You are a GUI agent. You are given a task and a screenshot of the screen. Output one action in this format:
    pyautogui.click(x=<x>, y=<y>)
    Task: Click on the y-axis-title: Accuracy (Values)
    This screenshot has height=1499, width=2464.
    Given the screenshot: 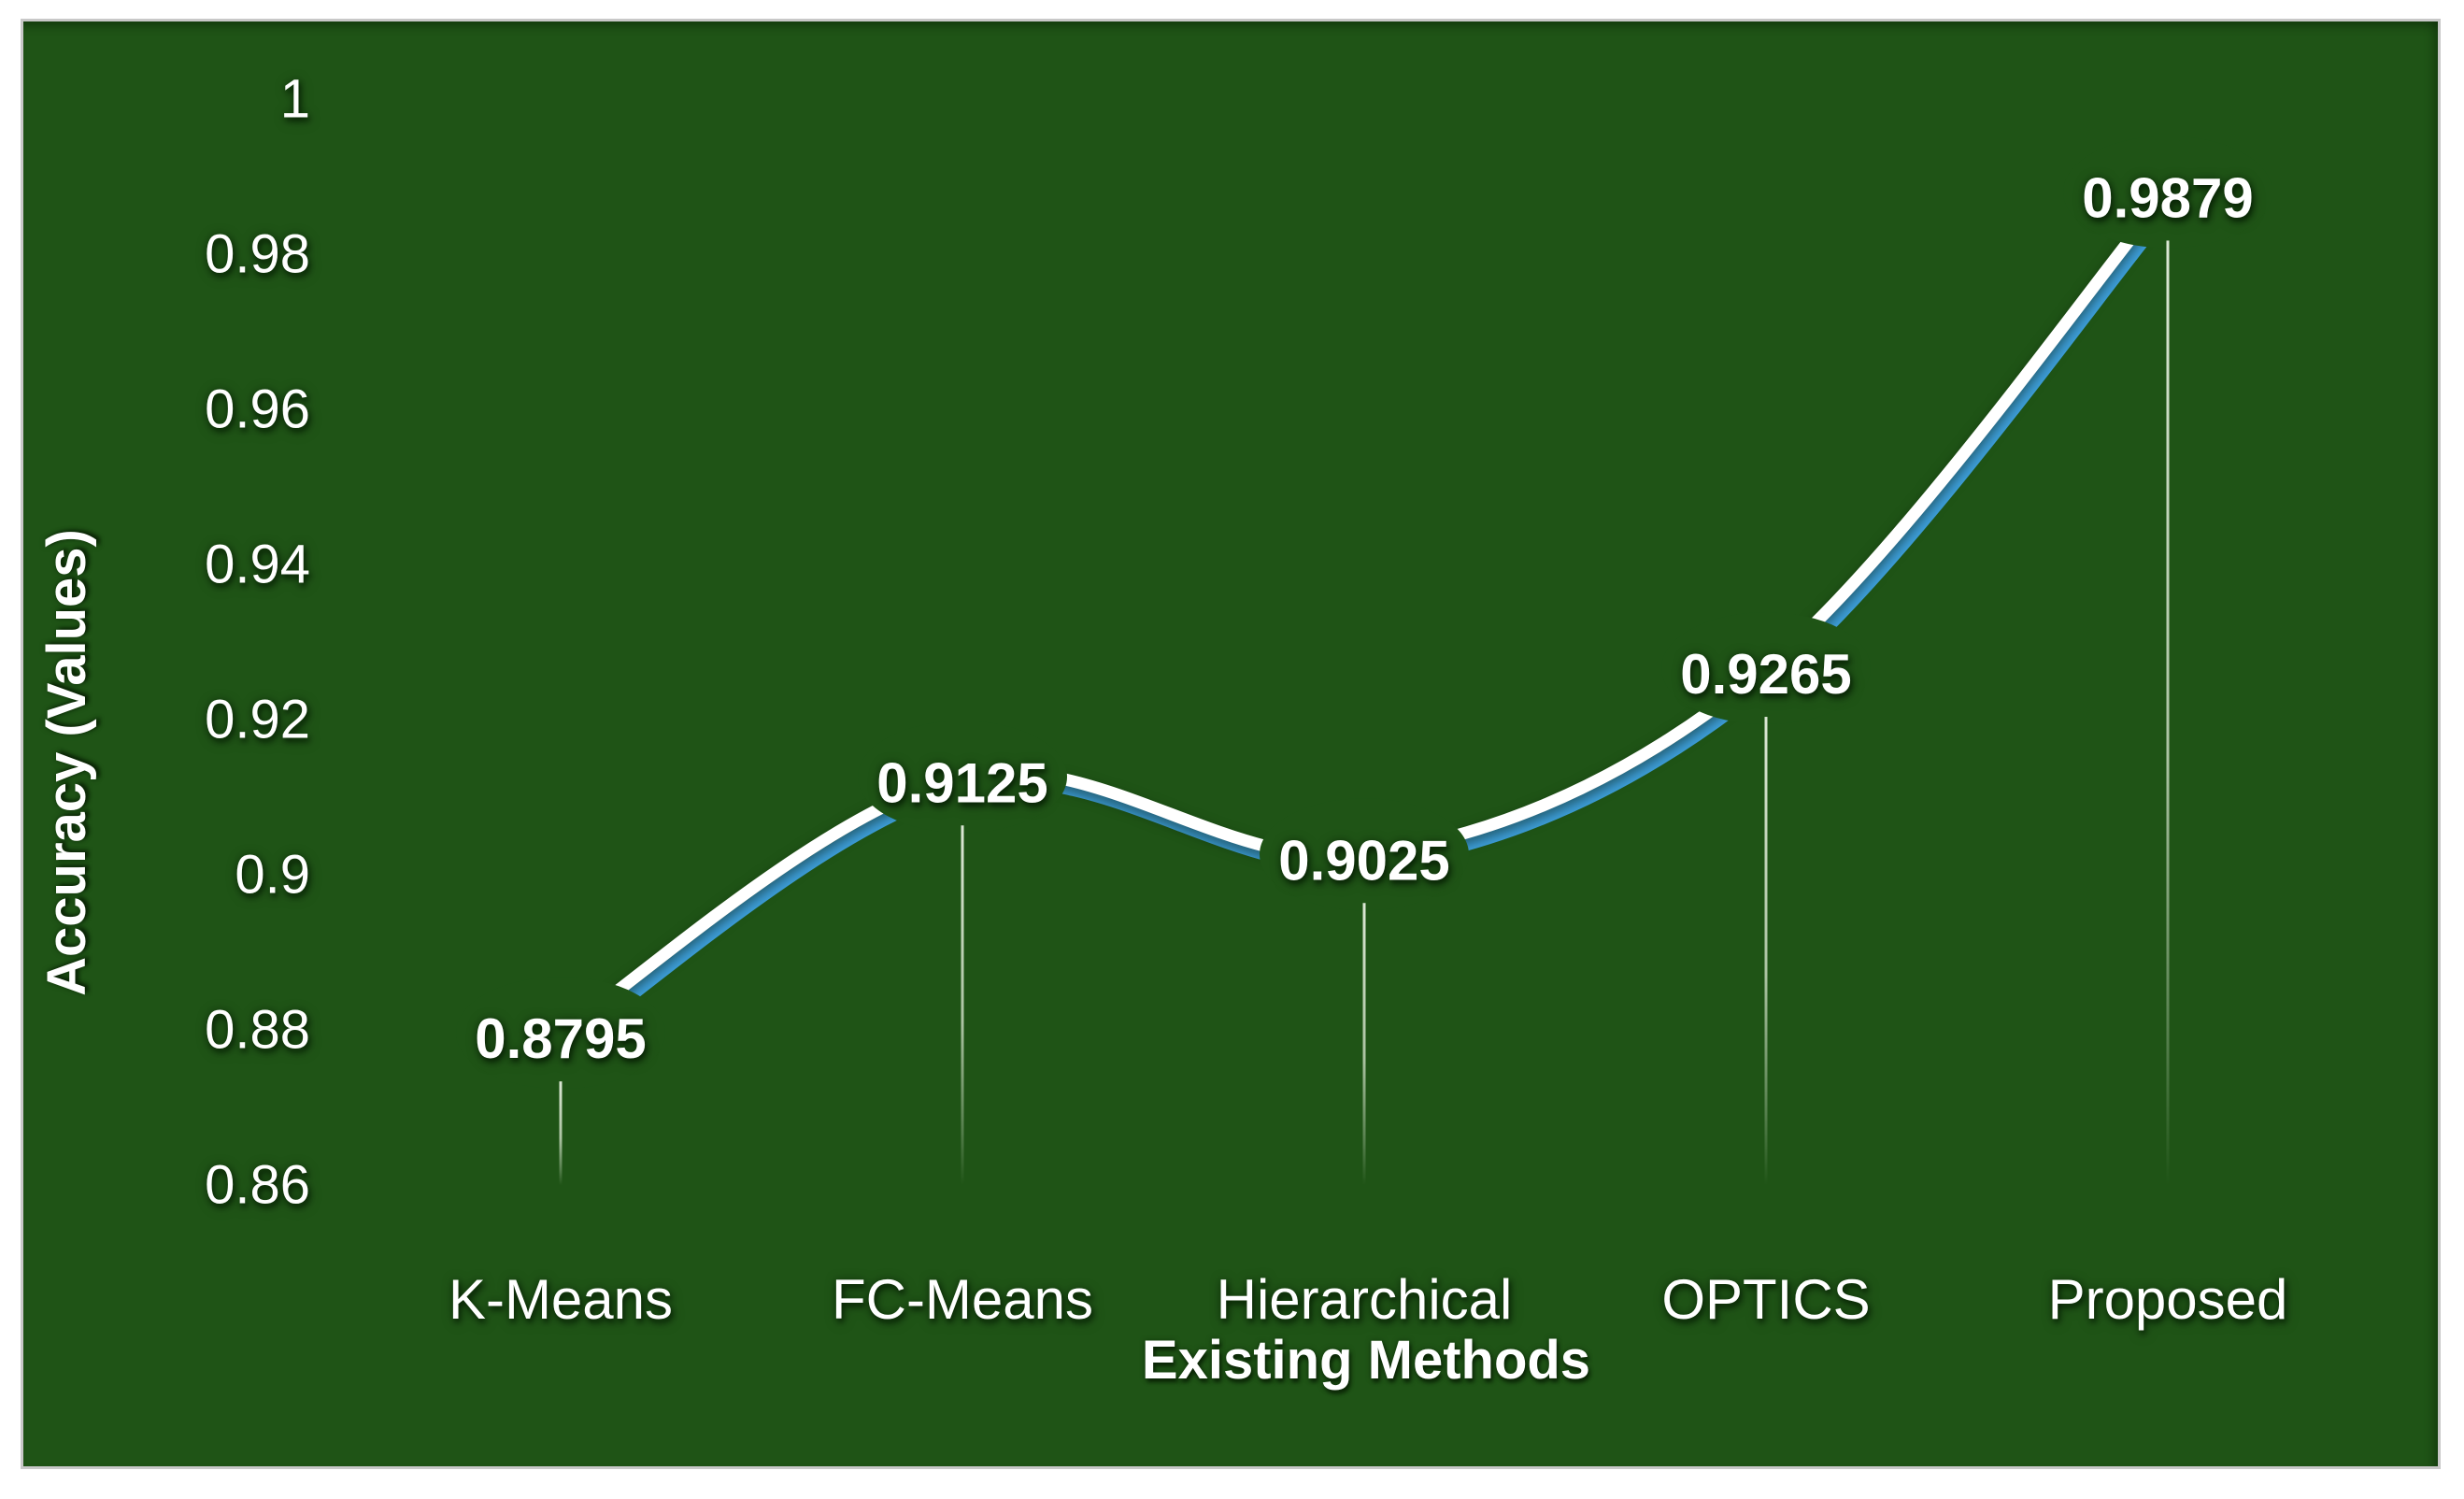 What is the action you would take?
    pyautogui.click(x=66, y=762)
    